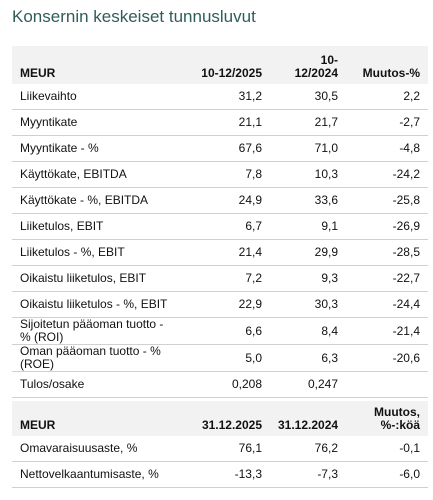 Image resolution: width=433 pixels, height=500 pixels. I want to click on header-row: MEUR 10-12/2025 10-12/2024 Muutos-%, so click(220, 65).